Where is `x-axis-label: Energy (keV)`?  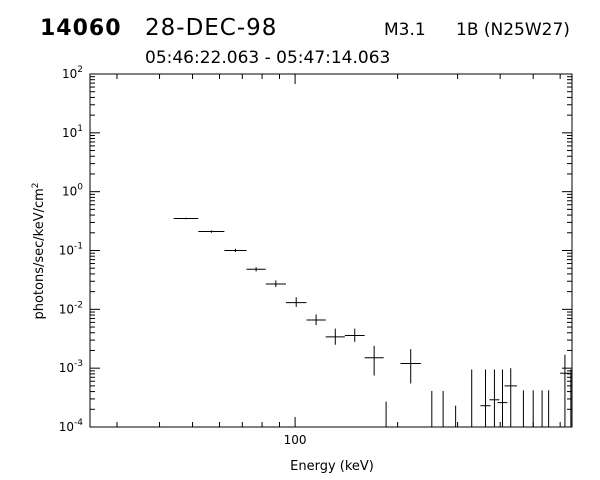 x-axis-label: Energy (keV) is located at coordinates (332, 466).